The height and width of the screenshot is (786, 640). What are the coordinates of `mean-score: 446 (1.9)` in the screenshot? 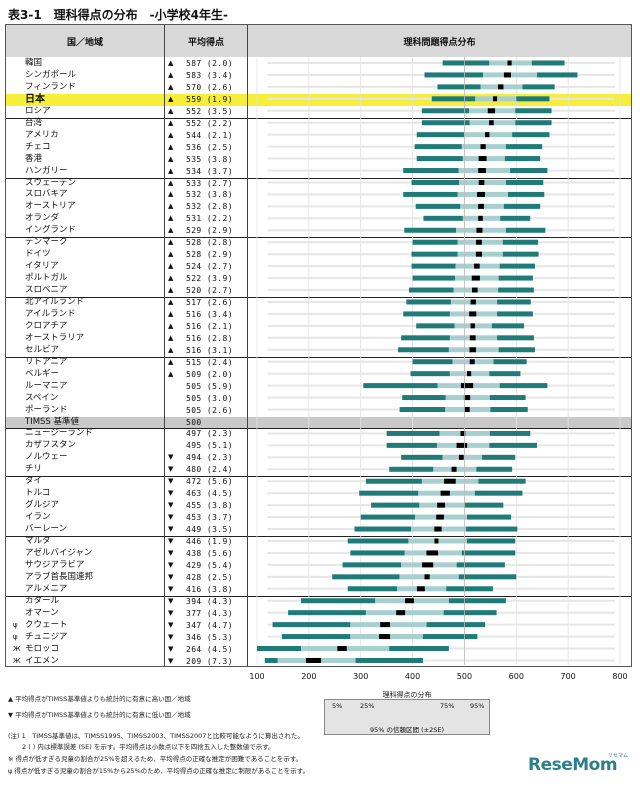 It's located at (209, 541).